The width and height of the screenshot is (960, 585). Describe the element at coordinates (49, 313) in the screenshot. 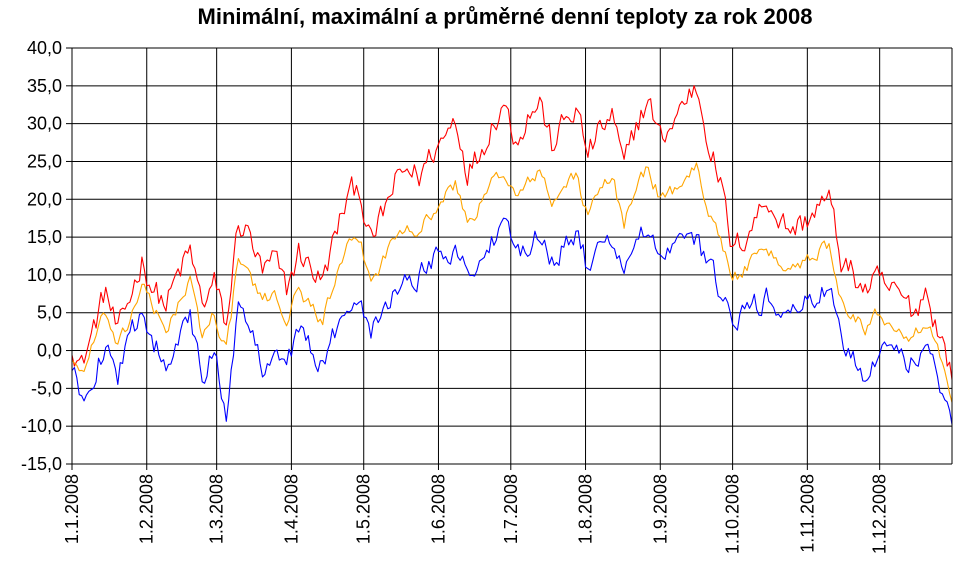

I see `y-tick-label: 5,0` at that location.